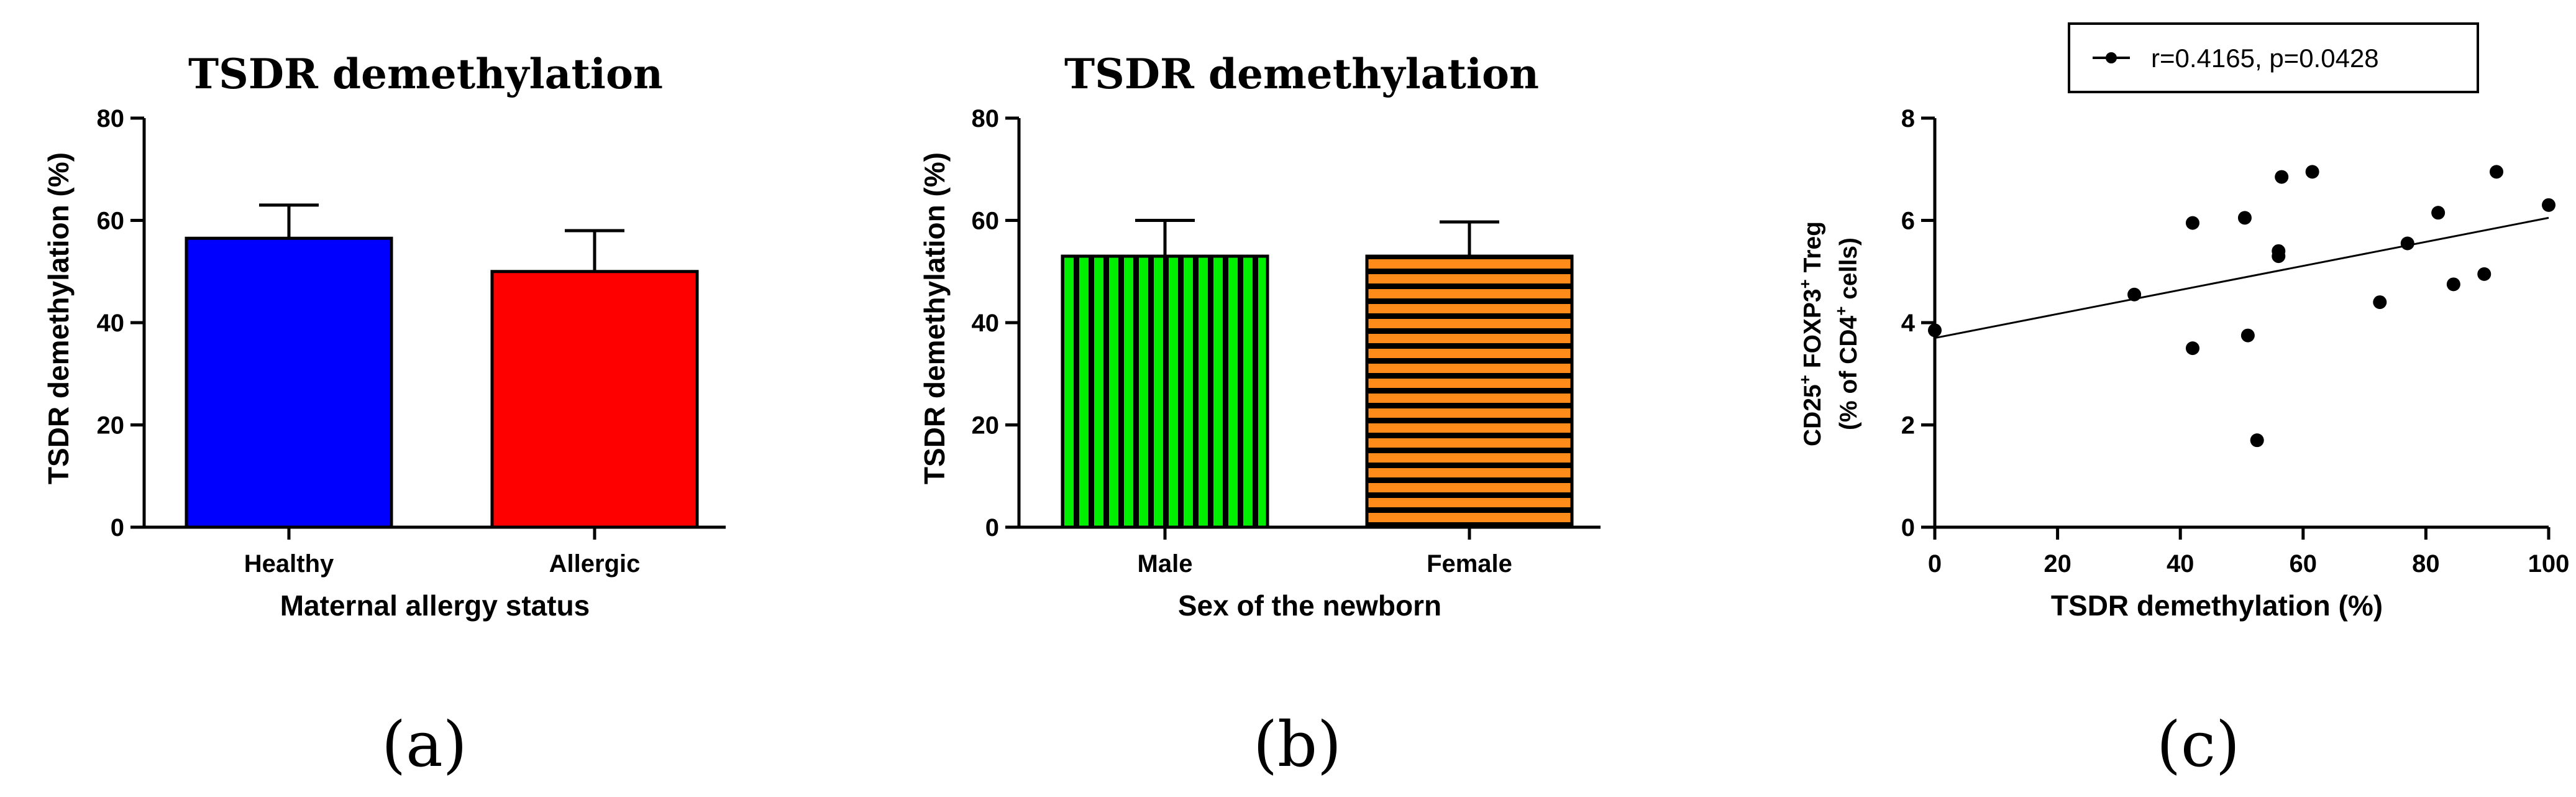 This screenshot has height=797, width=2576. What do you see at coordinates (289, 382) in the screenshot?
I see `a-bar-healthy` at bounding box center [289, 382].